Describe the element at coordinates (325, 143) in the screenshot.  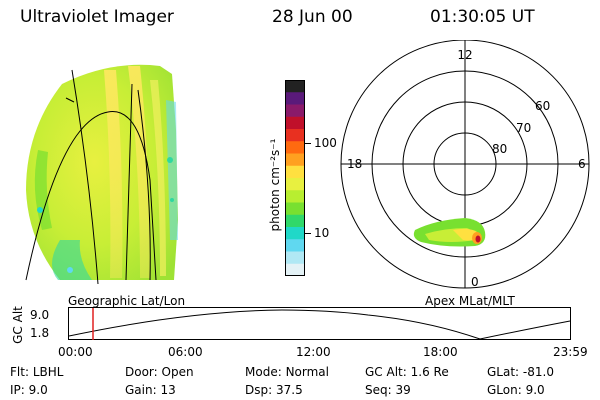
I see `colorbar-tick-label-100: 100` at that location.